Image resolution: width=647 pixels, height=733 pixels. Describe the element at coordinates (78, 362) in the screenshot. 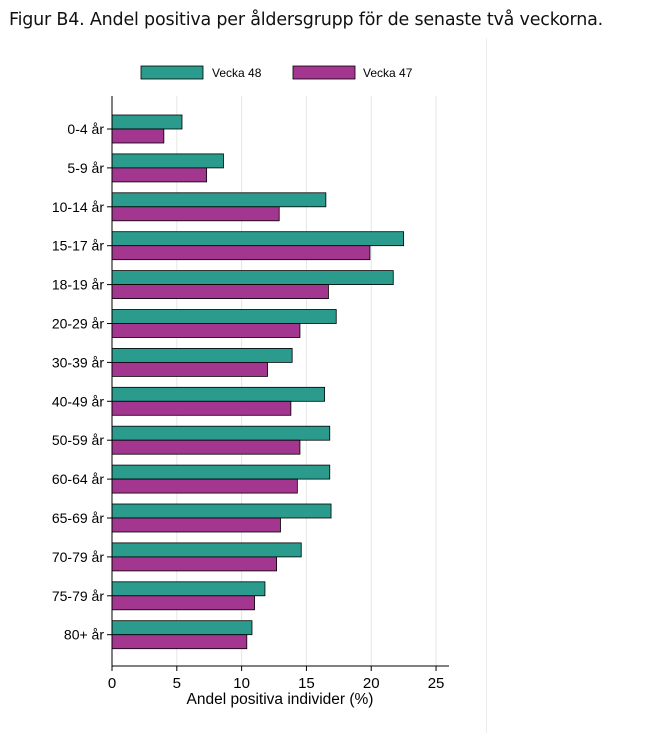

I see `category-label-6: 30-39 år` at that location.